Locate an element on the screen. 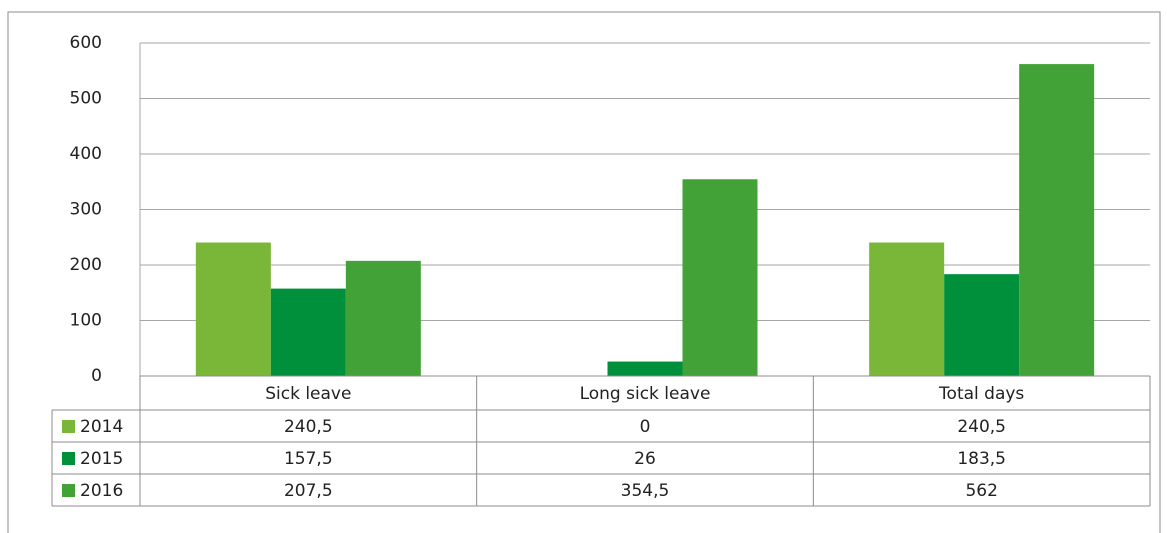  value-label: 26 is located at coordinates (645, 459).